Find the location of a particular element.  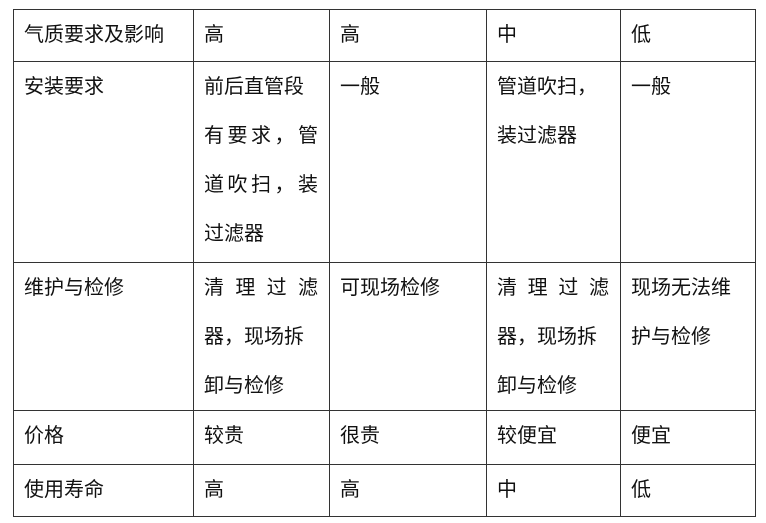

cell-text-line: 装过滤器 is located at coordinates (537, 135).